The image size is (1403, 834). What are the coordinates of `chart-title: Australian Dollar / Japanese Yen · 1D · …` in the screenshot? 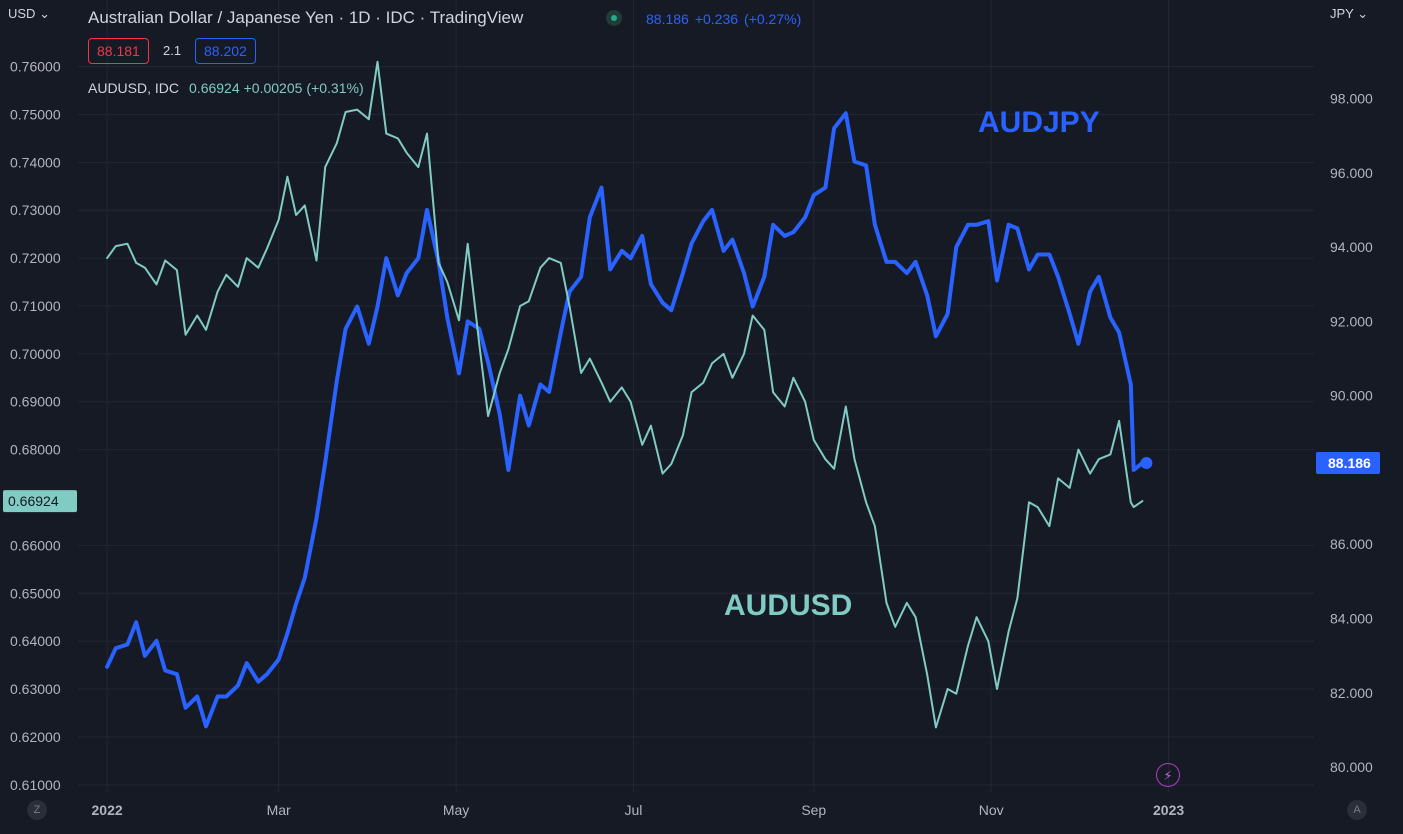 It's located at (306, 17).